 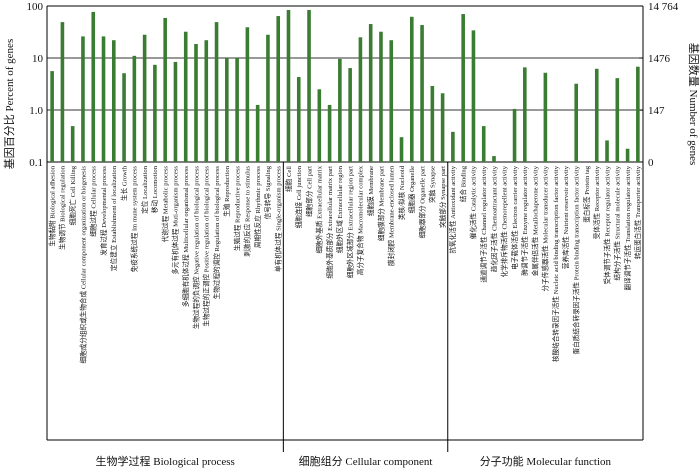 I want to click on x-tick-label: 化学排斥物活性 Chemorepellent activity, so click(x=504, y=221).